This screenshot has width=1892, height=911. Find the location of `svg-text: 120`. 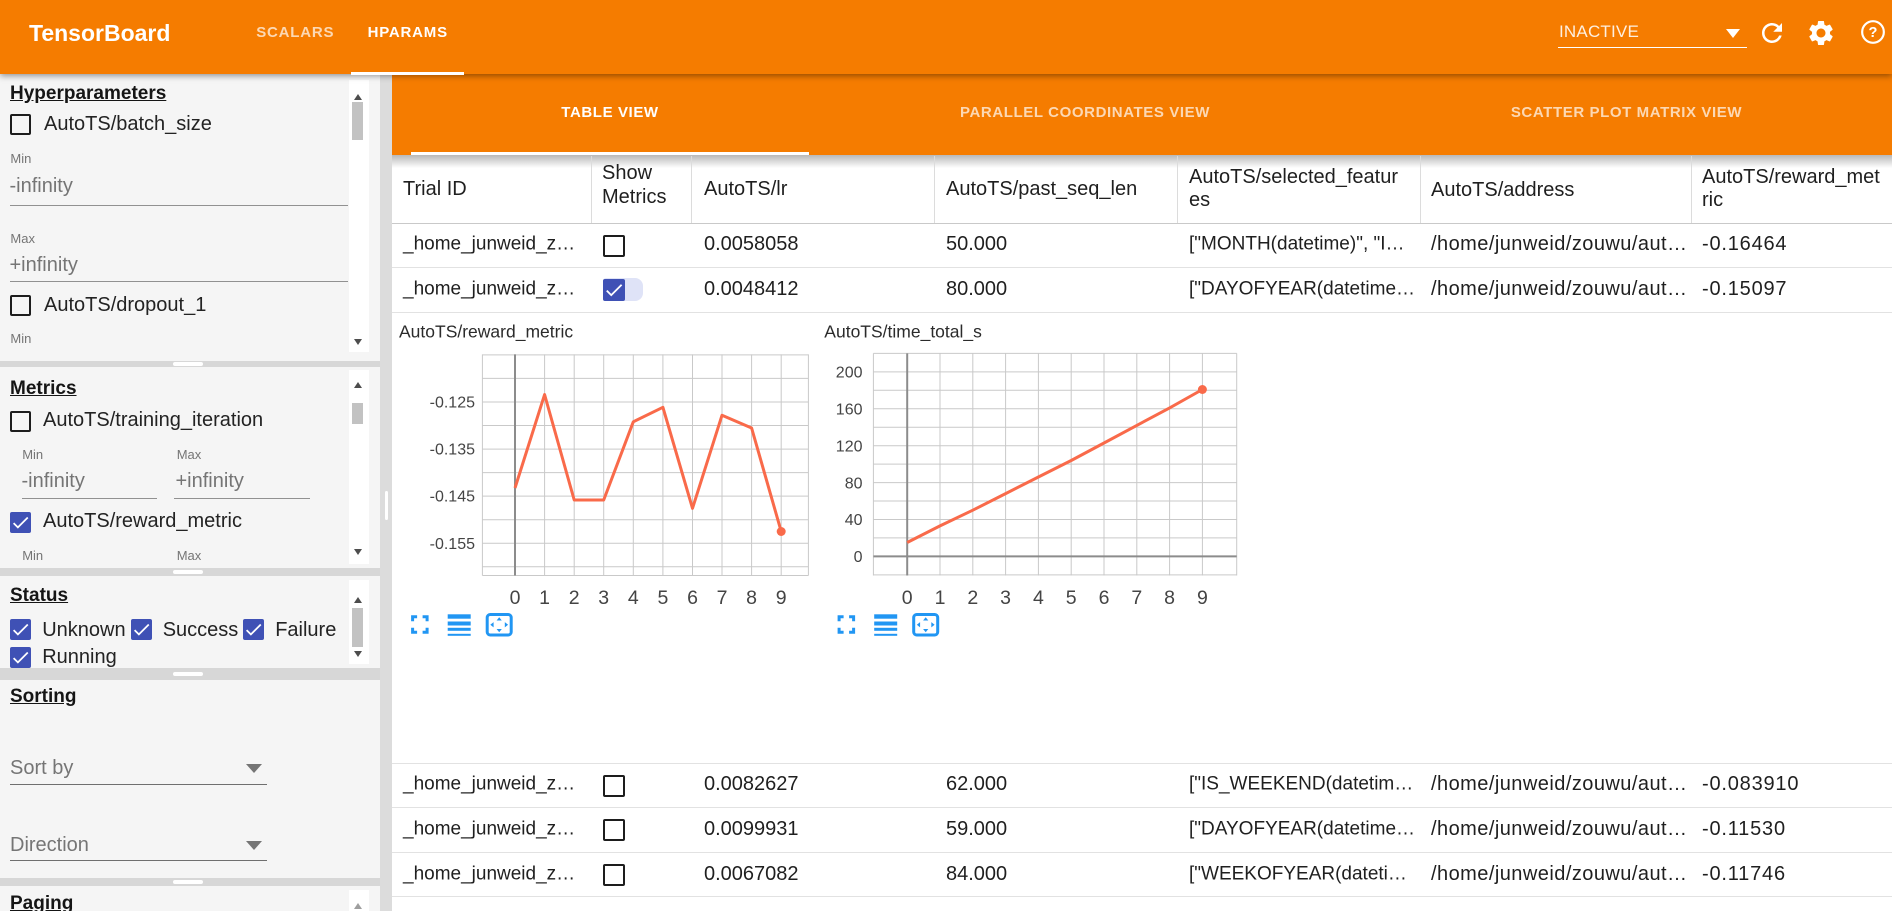

svg-text: 120 is located at coordinates (848, 446).